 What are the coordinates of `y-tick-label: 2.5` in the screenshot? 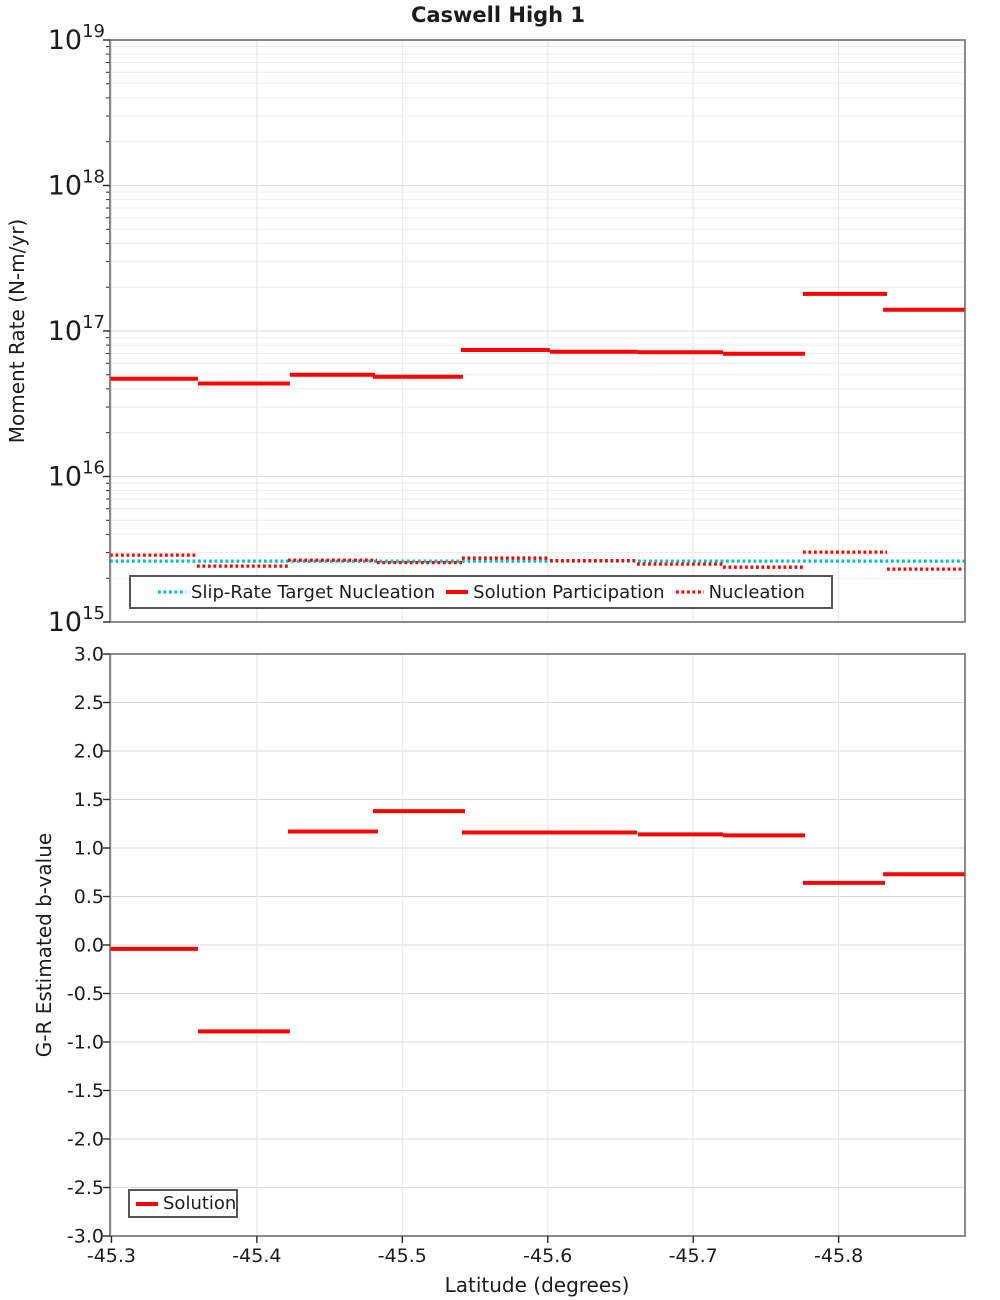 It's located at (89, 703).